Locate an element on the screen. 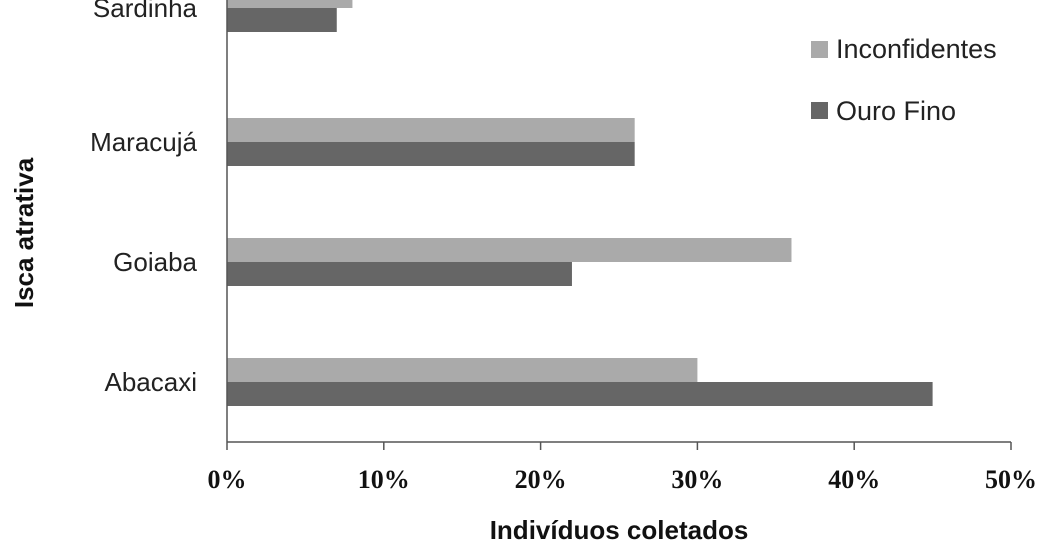  category-label-abacaxi: Abacaxi is located at coordinates (151, 382).